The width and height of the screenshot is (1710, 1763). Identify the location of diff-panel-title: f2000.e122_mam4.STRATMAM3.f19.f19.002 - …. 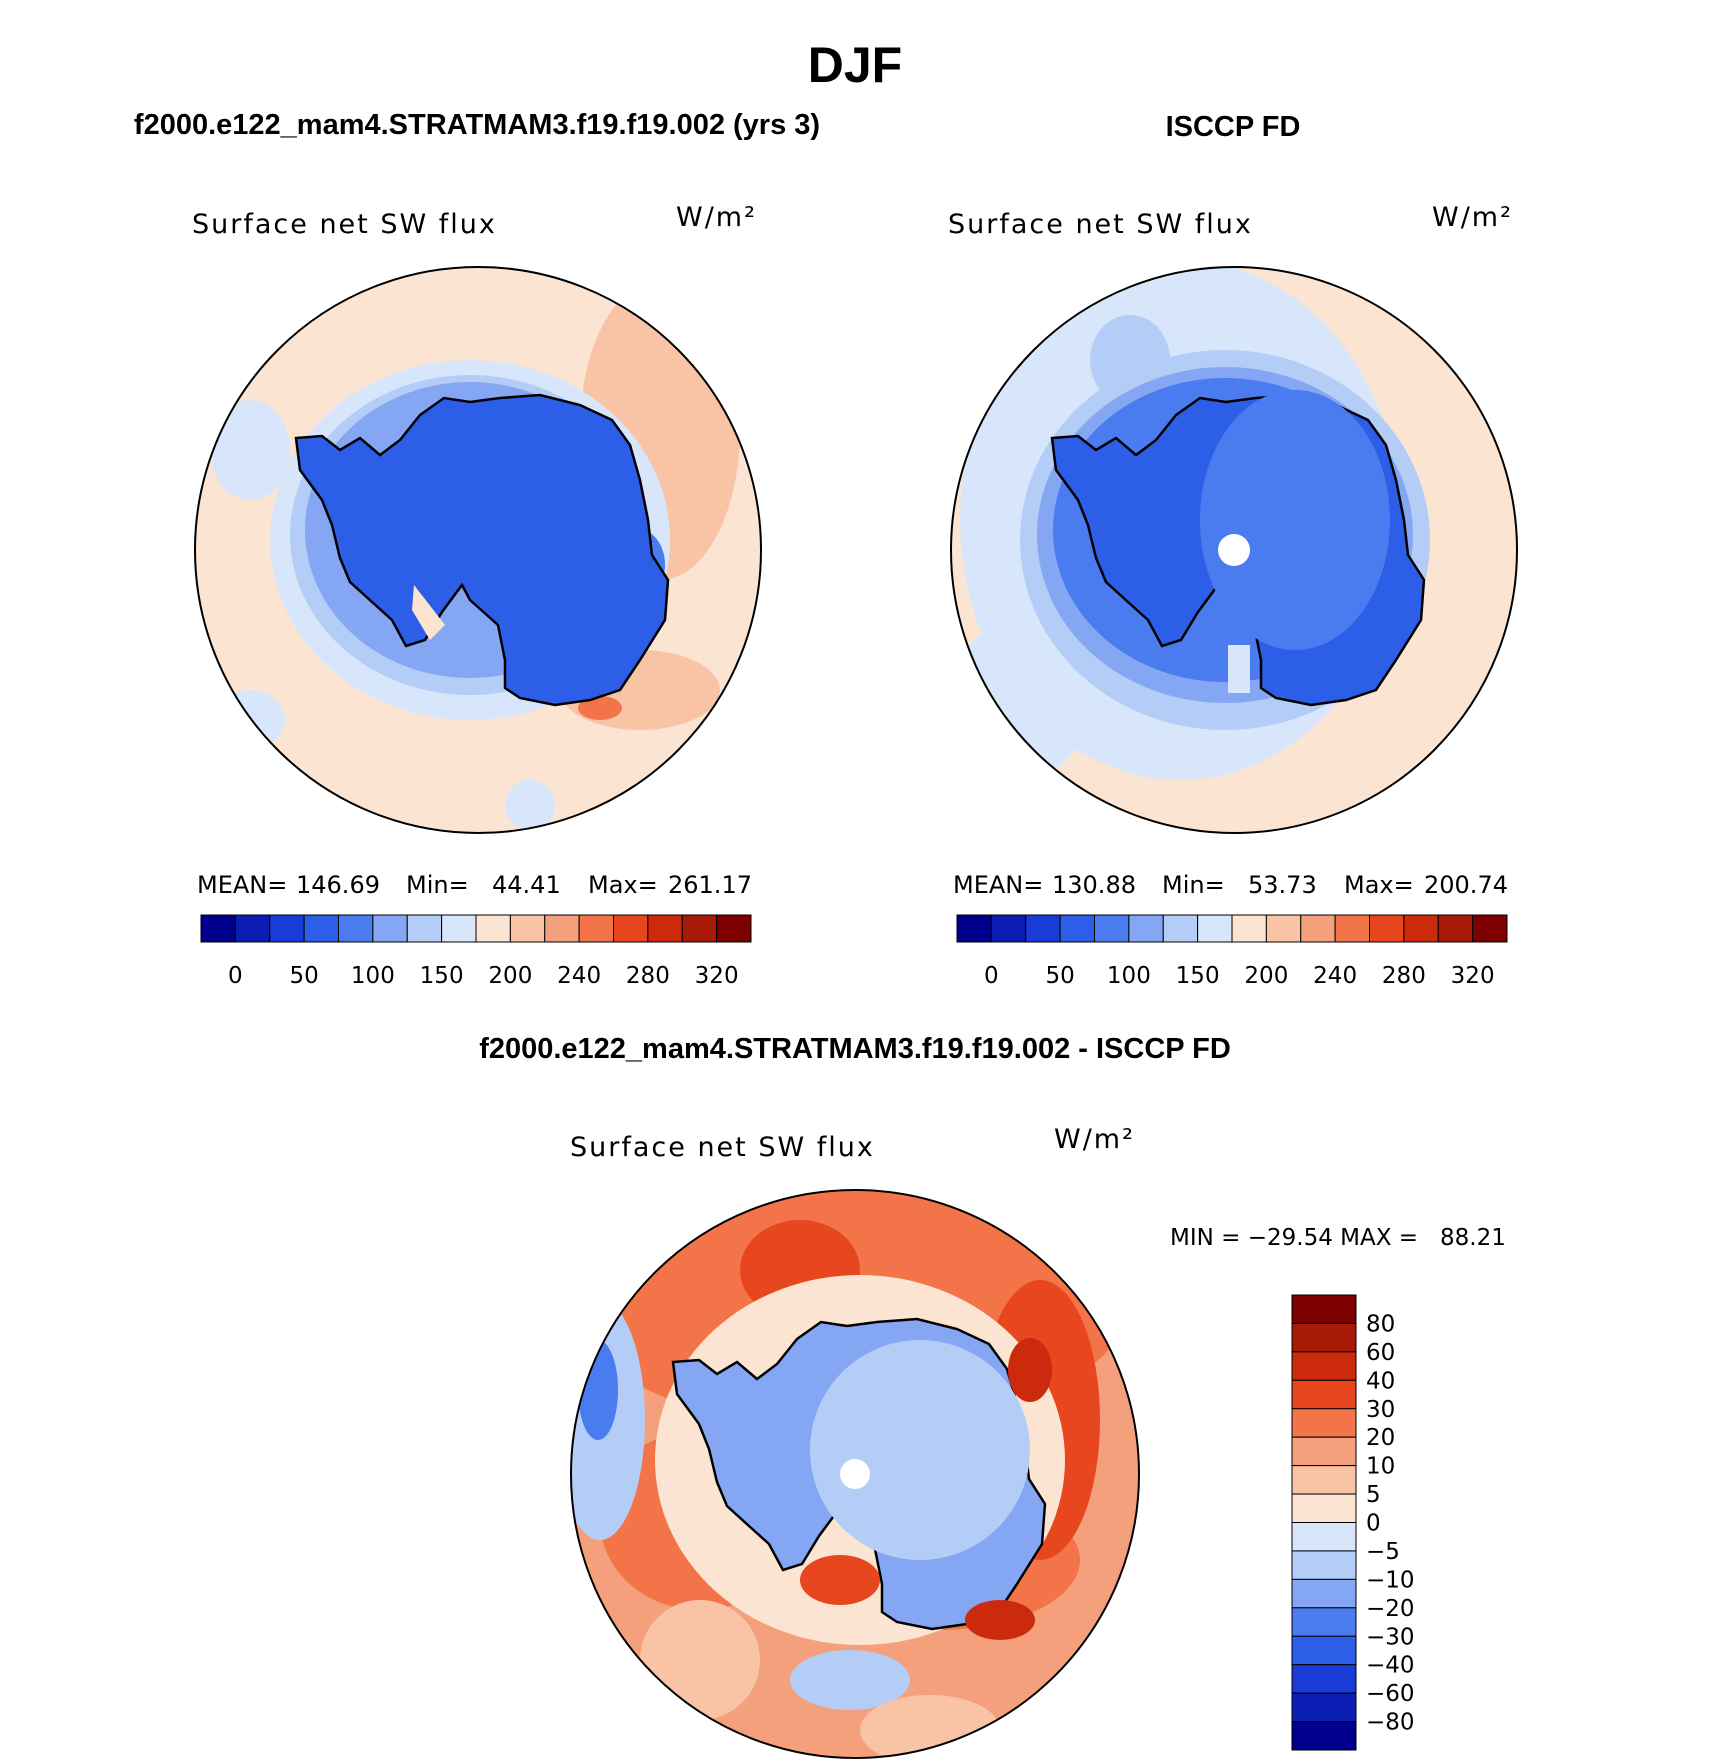
(855, 1049).